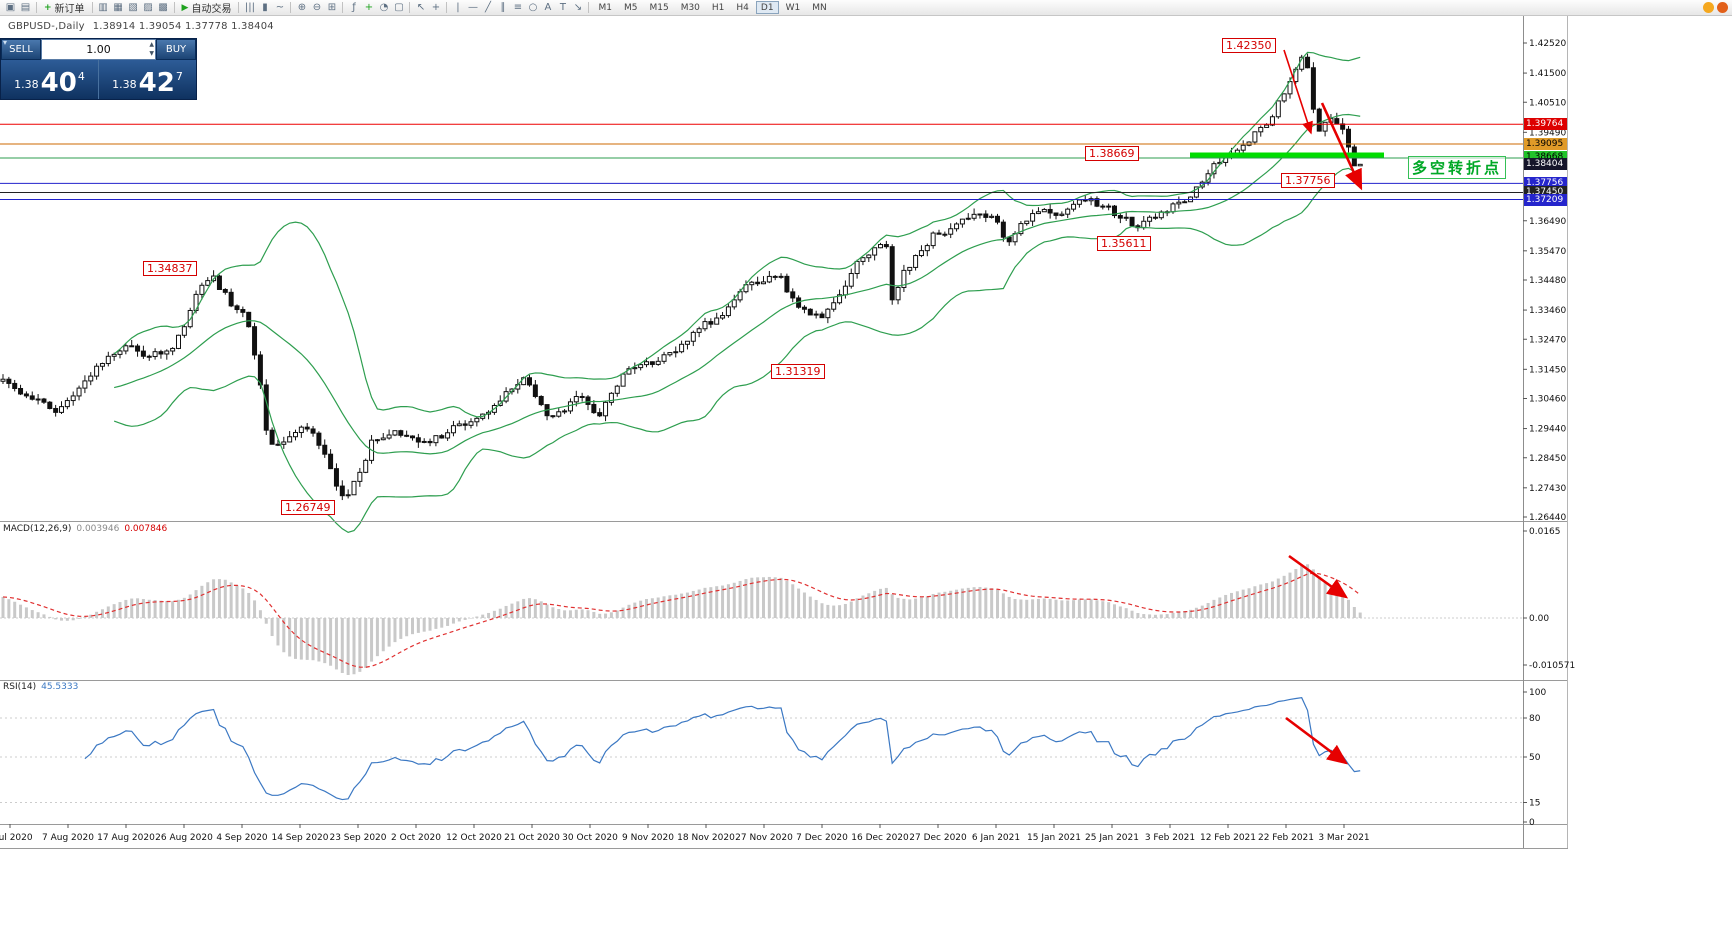  I want to click on market-watch-icon: ▥, so click(103, 7).